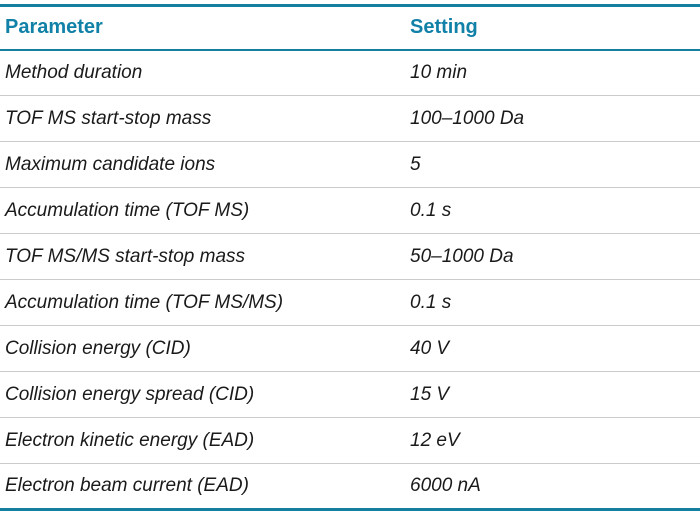 Image resolution: width=700 pixels, height=530 pixels. Describe the element at coordinates (350, 303) in the screenshot. I see `table-row: Accumulation time (TOF MS/MS) 0.1 s` at that location.